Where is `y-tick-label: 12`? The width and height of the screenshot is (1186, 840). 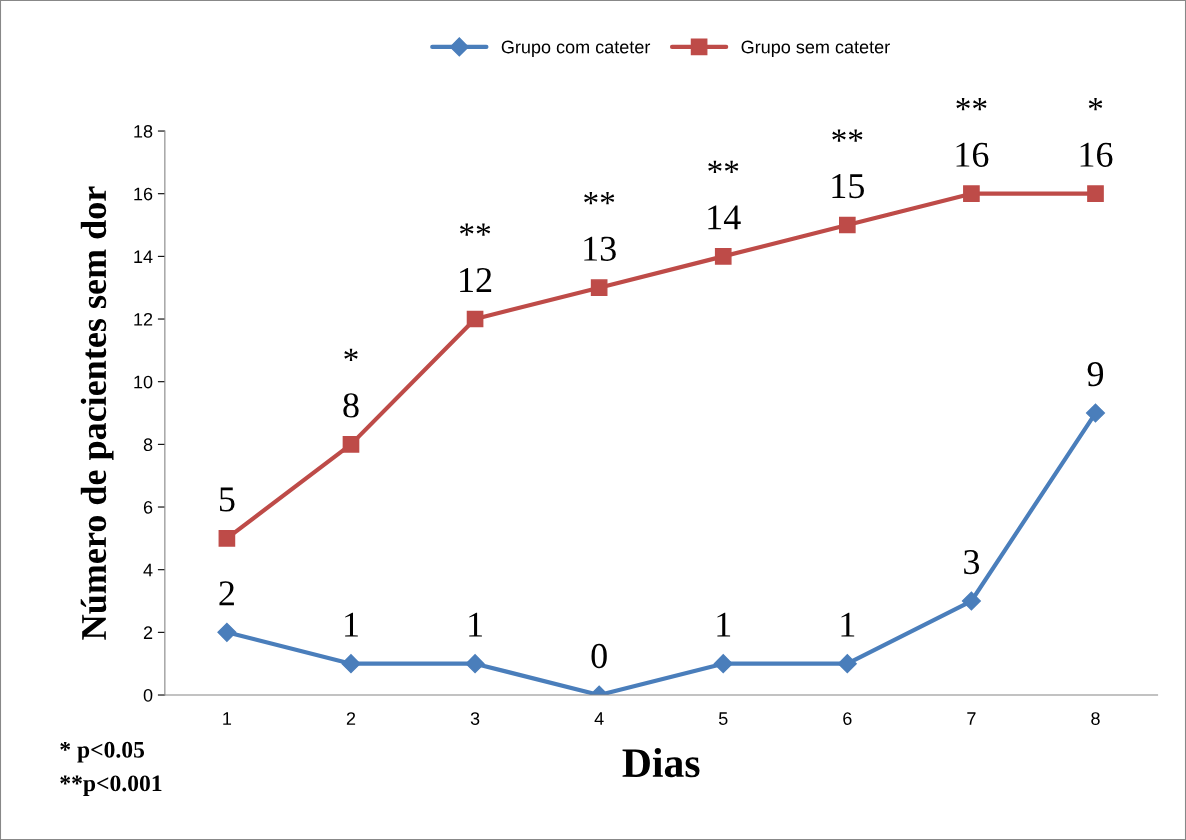 y-tick-label: 12 is located at coordinates (143, 319).